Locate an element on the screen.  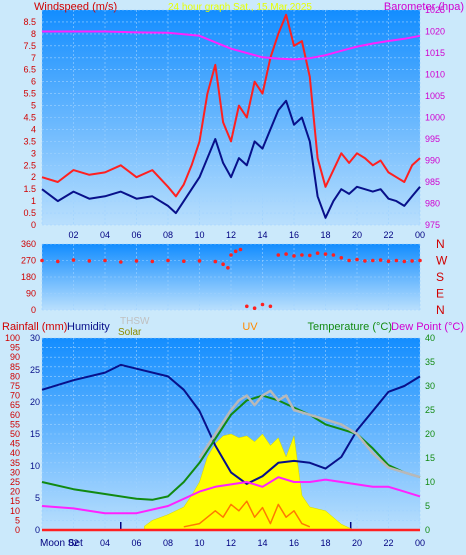
temperature-tick-label: 20 is located at coordinates (430, 434).